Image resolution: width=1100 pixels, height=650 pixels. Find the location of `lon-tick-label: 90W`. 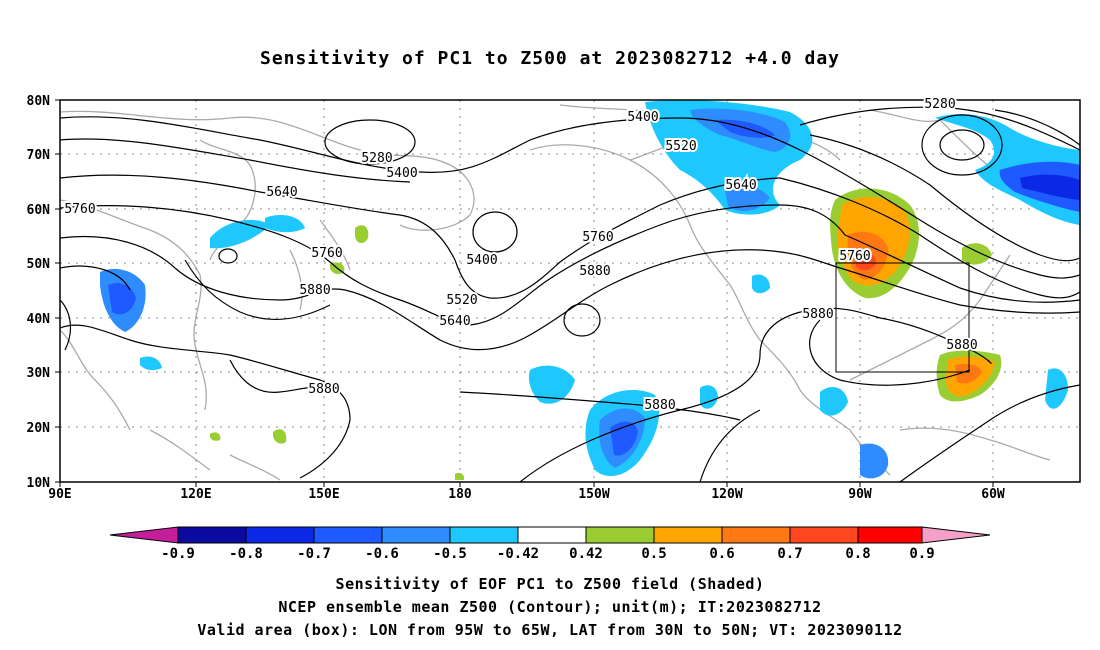

lon-tick-label: 90W is located at coordinates (860, 494).